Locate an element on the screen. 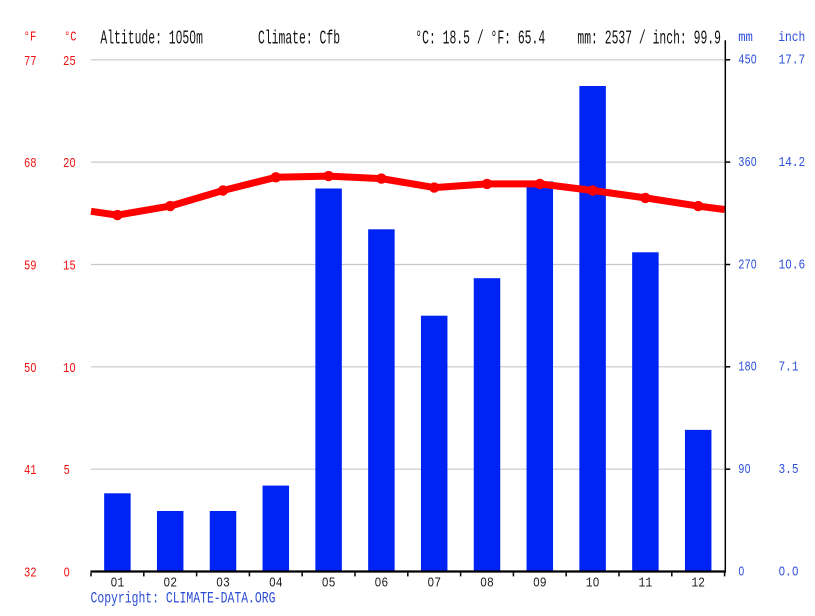 The image size is (815, 616). svg-text: 450 is located at coordinates (747, 60).